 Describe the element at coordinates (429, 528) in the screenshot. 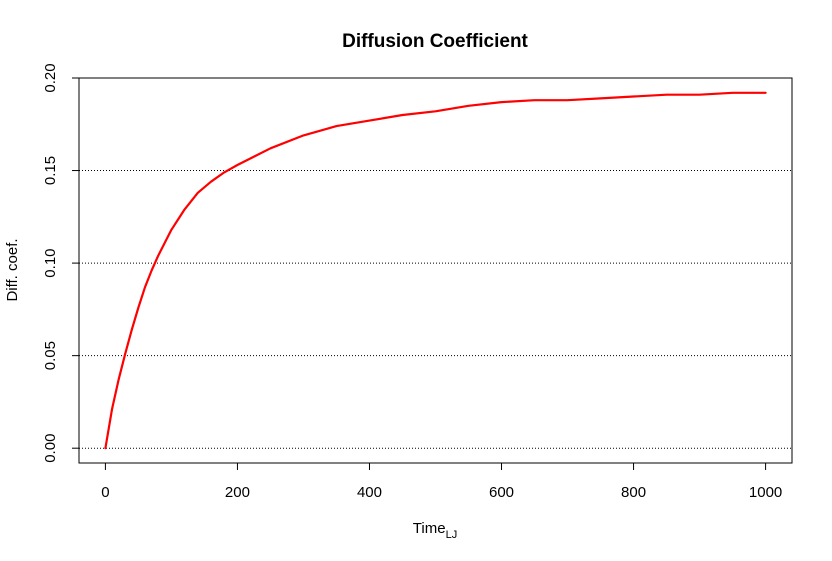

I see `x-axis-label-main: Time` at that location.